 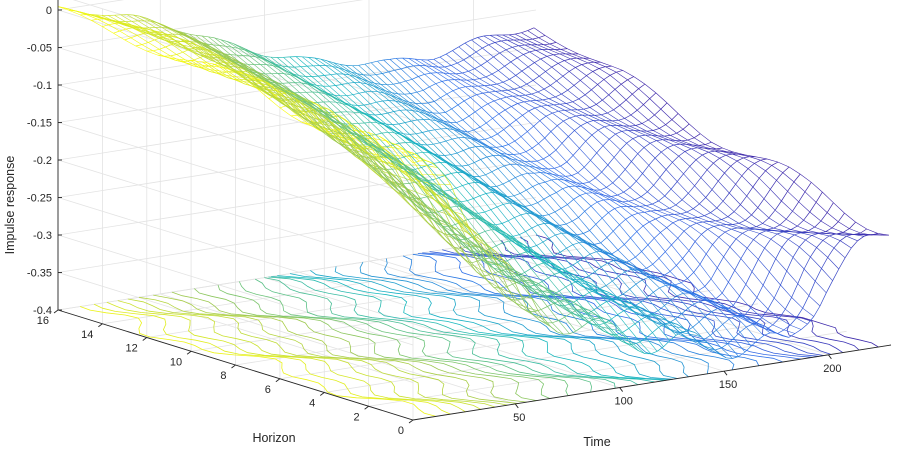 I want to click on x-axis-label: Time, so click(x=596, y=442).